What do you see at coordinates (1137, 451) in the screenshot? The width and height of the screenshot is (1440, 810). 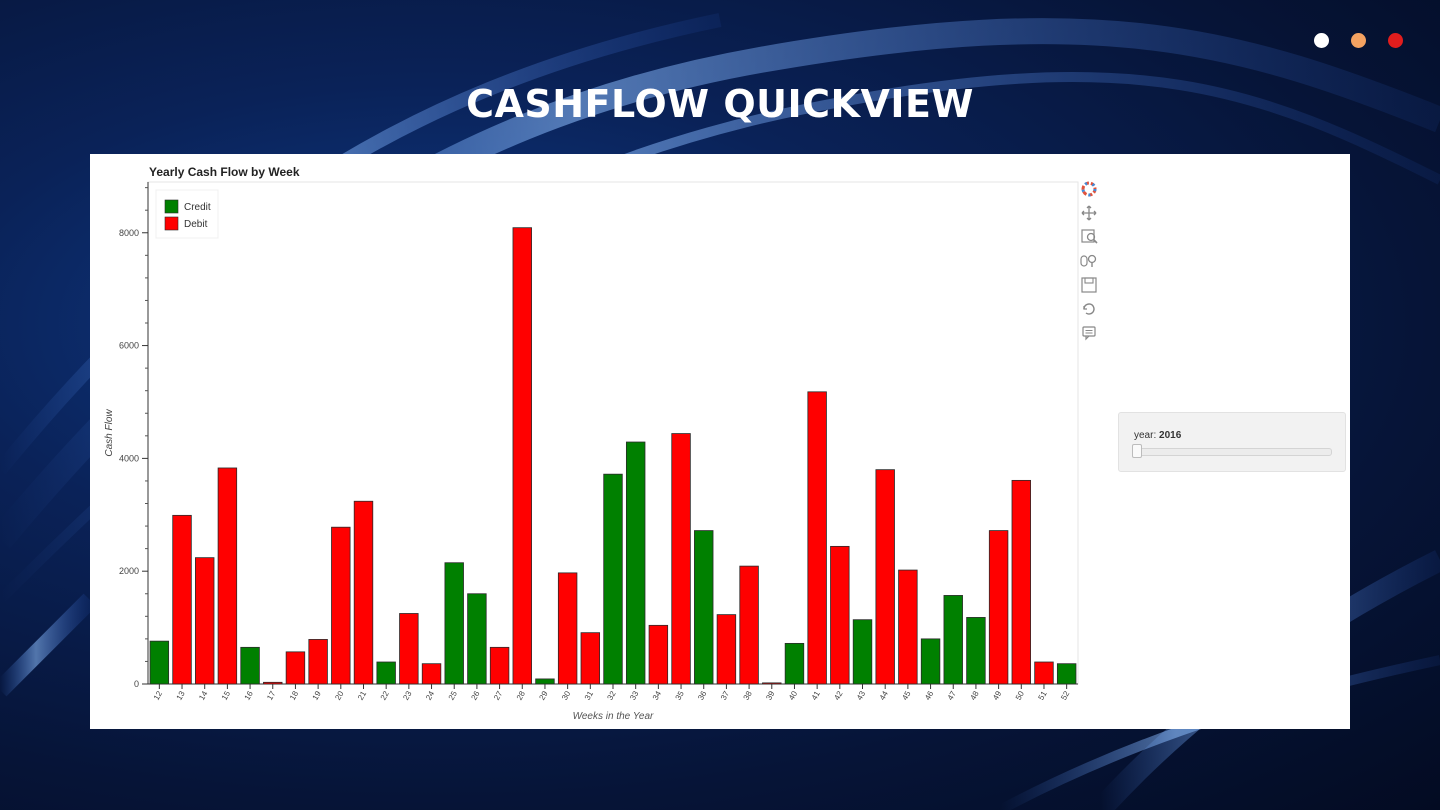 I see `year-slider-handle` at bounding box center [1137, 451].